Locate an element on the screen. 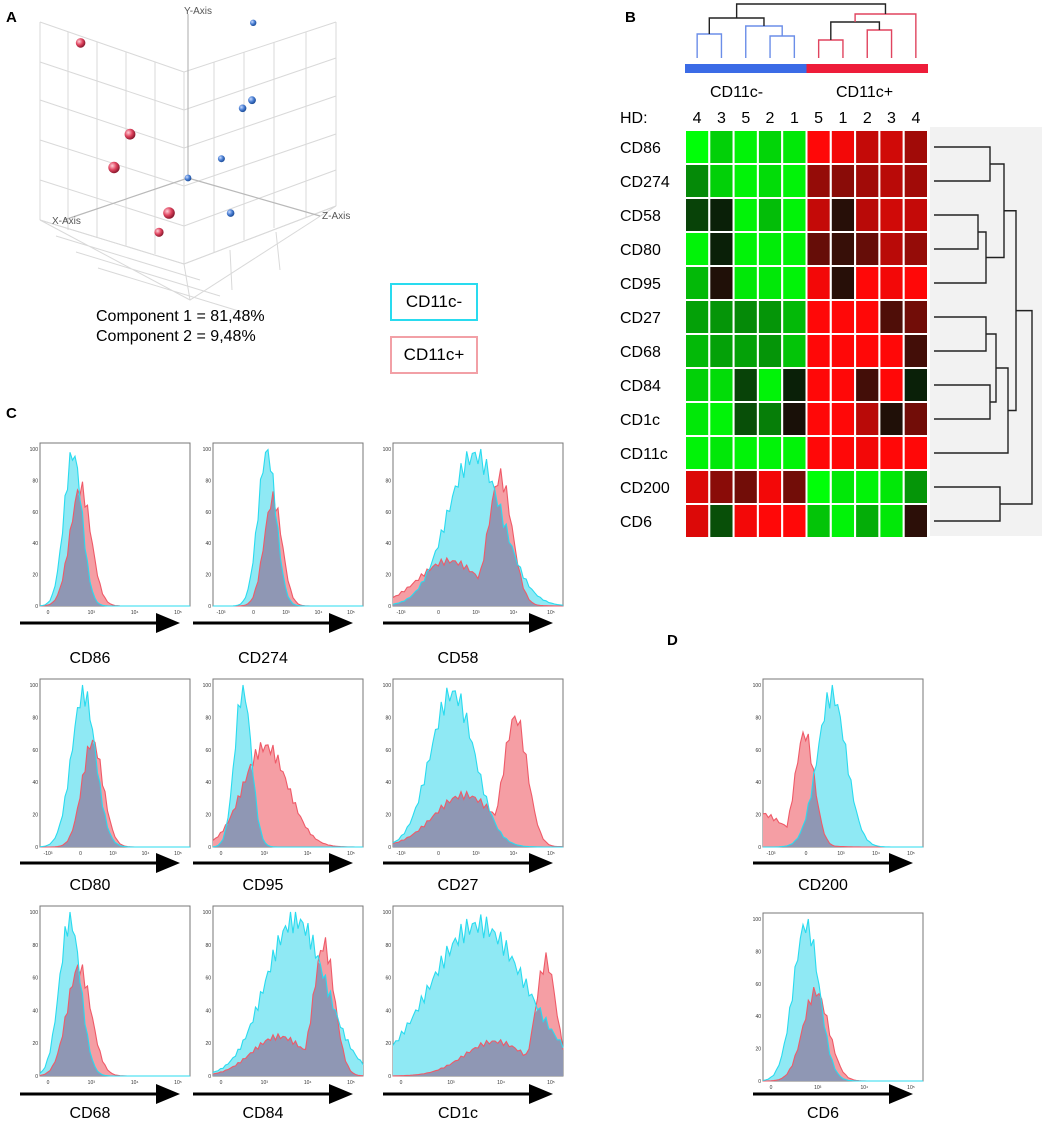  hist-cd1c-ytick-0: 0 is located at coordinates (389, 1077).